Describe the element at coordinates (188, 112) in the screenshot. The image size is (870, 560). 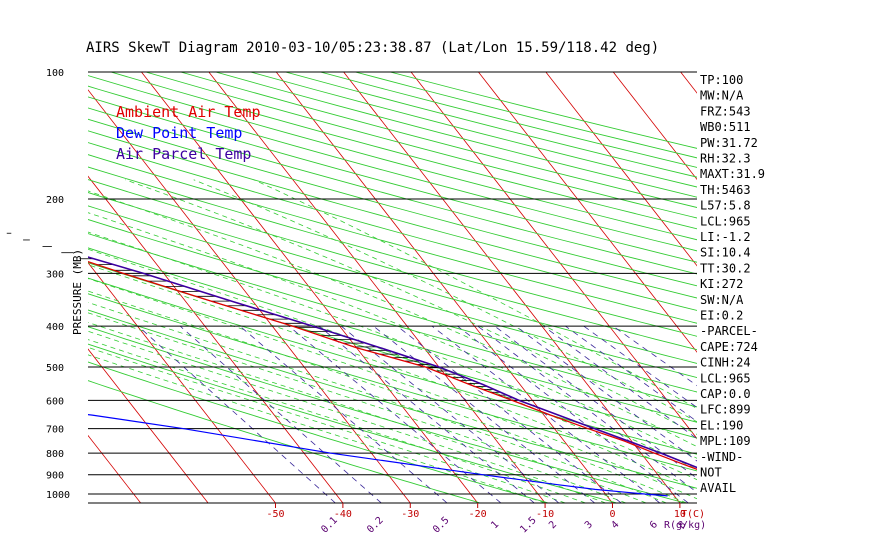
I see `legend-entry: Ambient Air Temp` at that location.